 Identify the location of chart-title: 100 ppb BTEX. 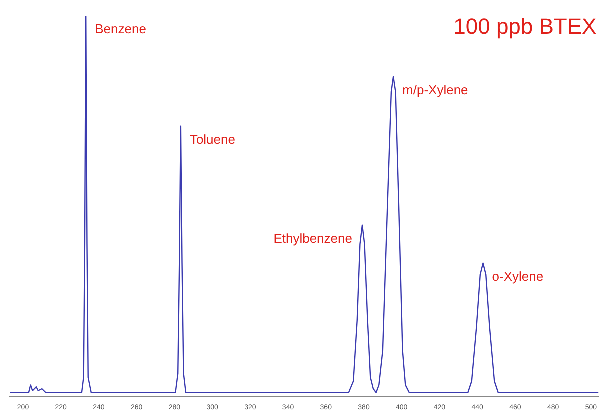
(526, 27).